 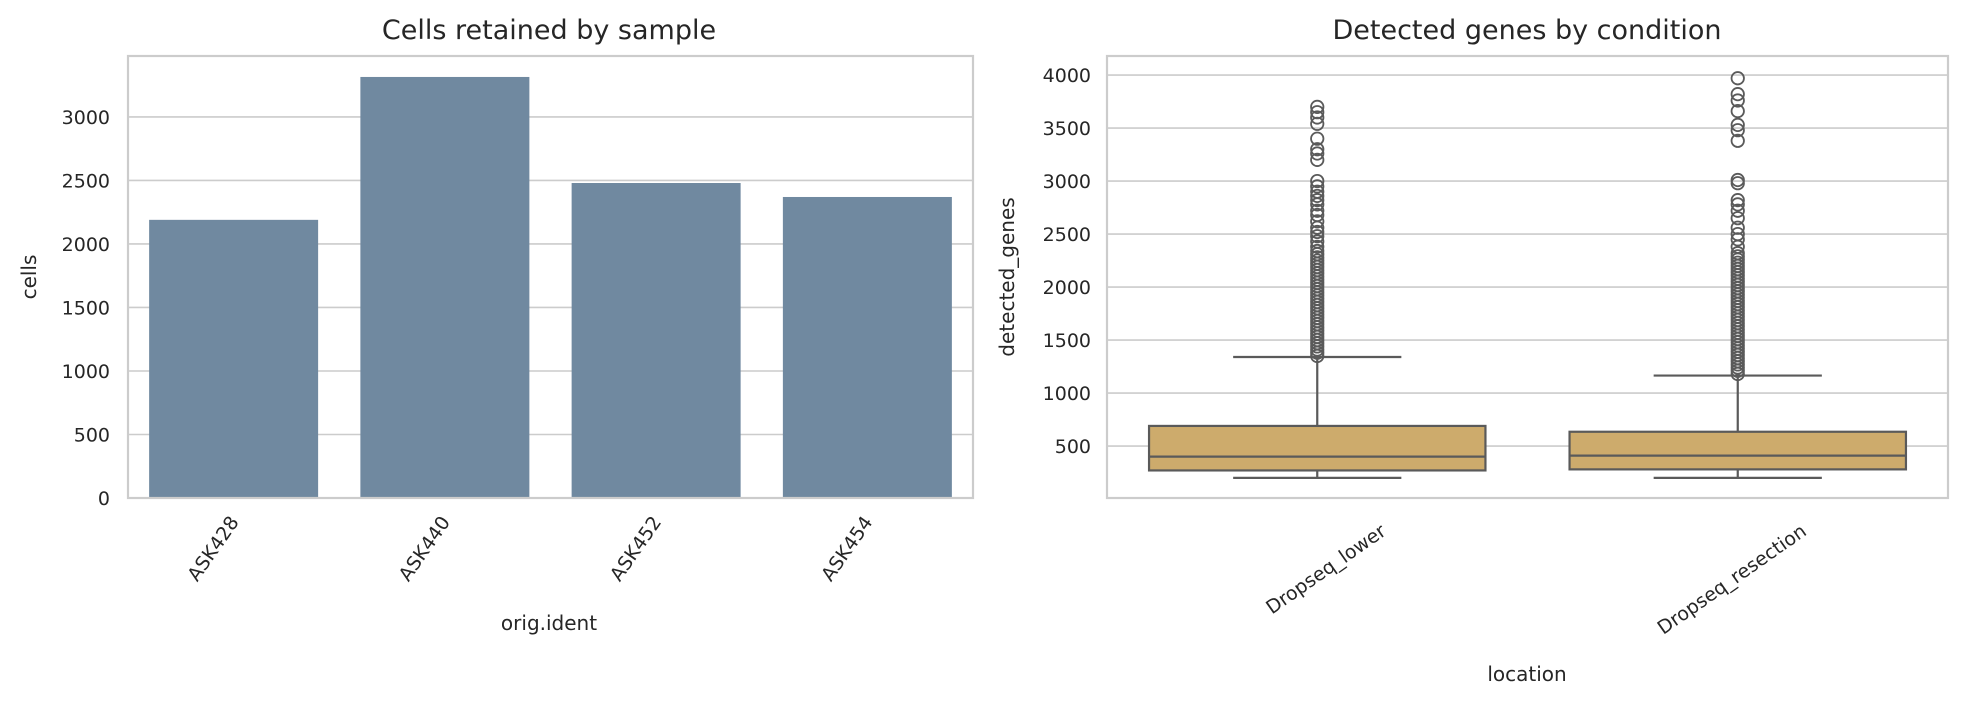 What do you see at coordinates (549, 30) in the screenshot?
I see `chart-title: Cells retained by sample` at bounding box center [549, 30].